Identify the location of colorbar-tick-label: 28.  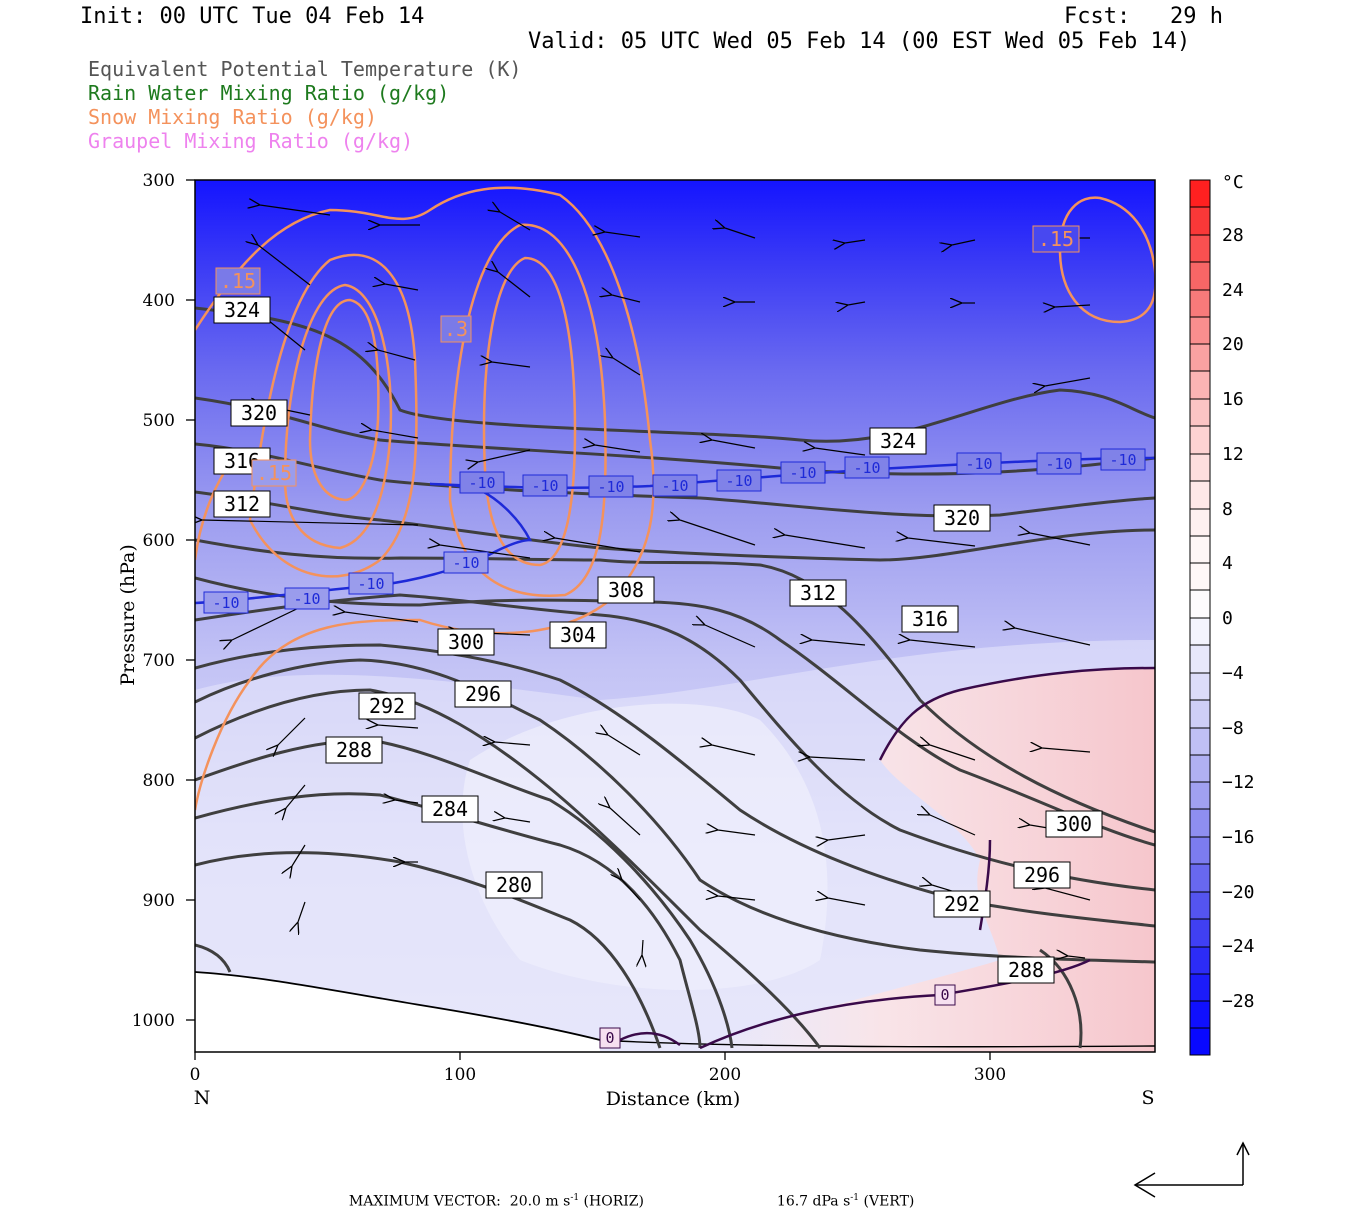
(1233, 235).